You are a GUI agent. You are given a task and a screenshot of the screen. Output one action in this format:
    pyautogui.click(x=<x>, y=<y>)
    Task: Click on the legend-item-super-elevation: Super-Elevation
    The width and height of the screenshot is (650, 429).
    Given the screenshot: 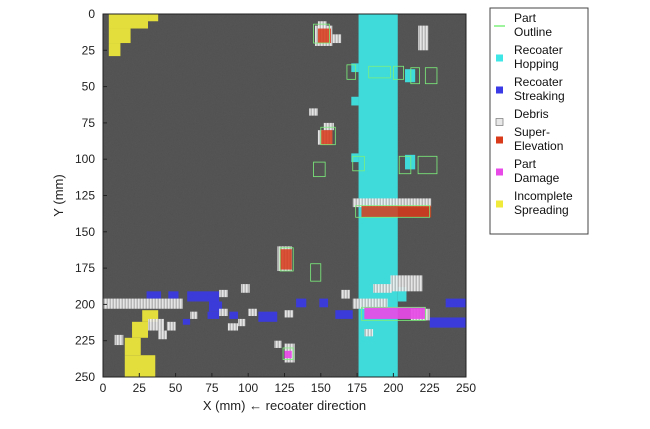 What is the action you would take?
    pyautogui.click(x=529, y=139)
    